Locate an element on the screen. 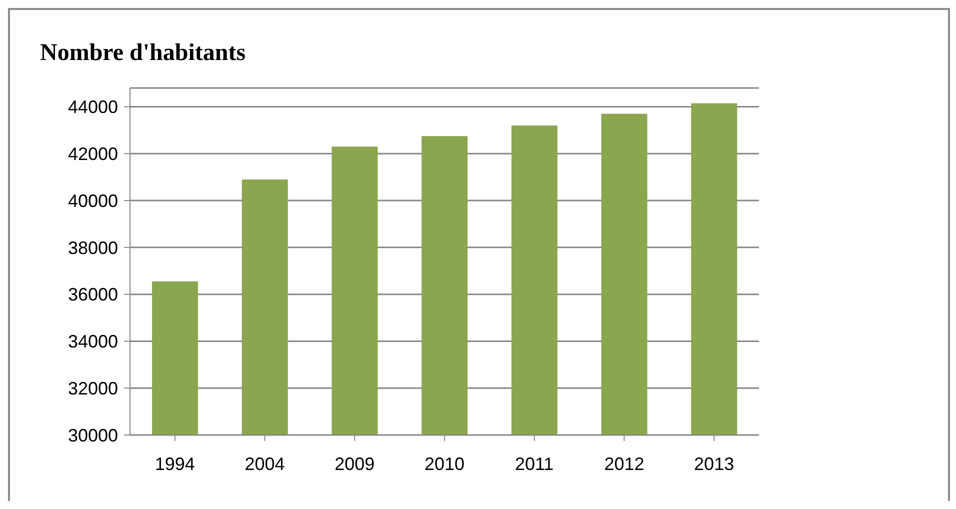 Image resolution: width=956 pixels, height=509 pixels. y-tick-label: 38000 is located at coordinates (93, 248).